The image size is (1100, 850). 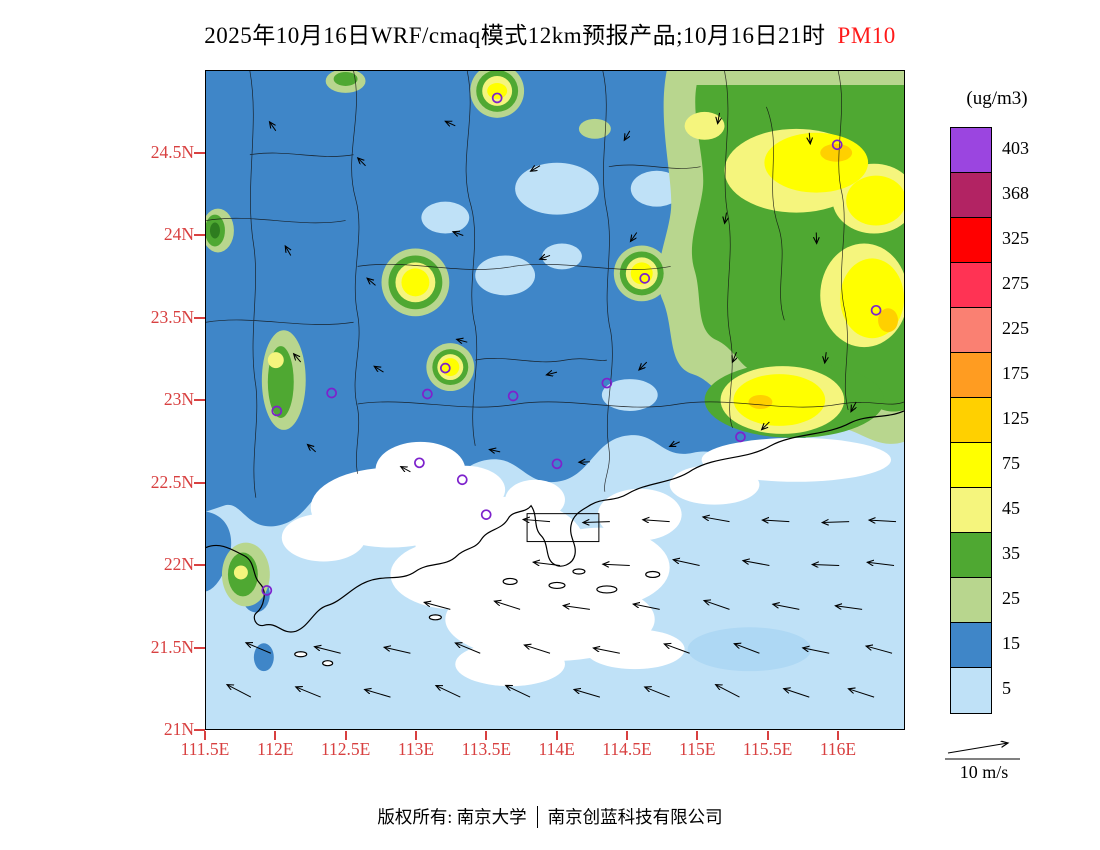 I want to click on region-box, so click(x=563, y=528).